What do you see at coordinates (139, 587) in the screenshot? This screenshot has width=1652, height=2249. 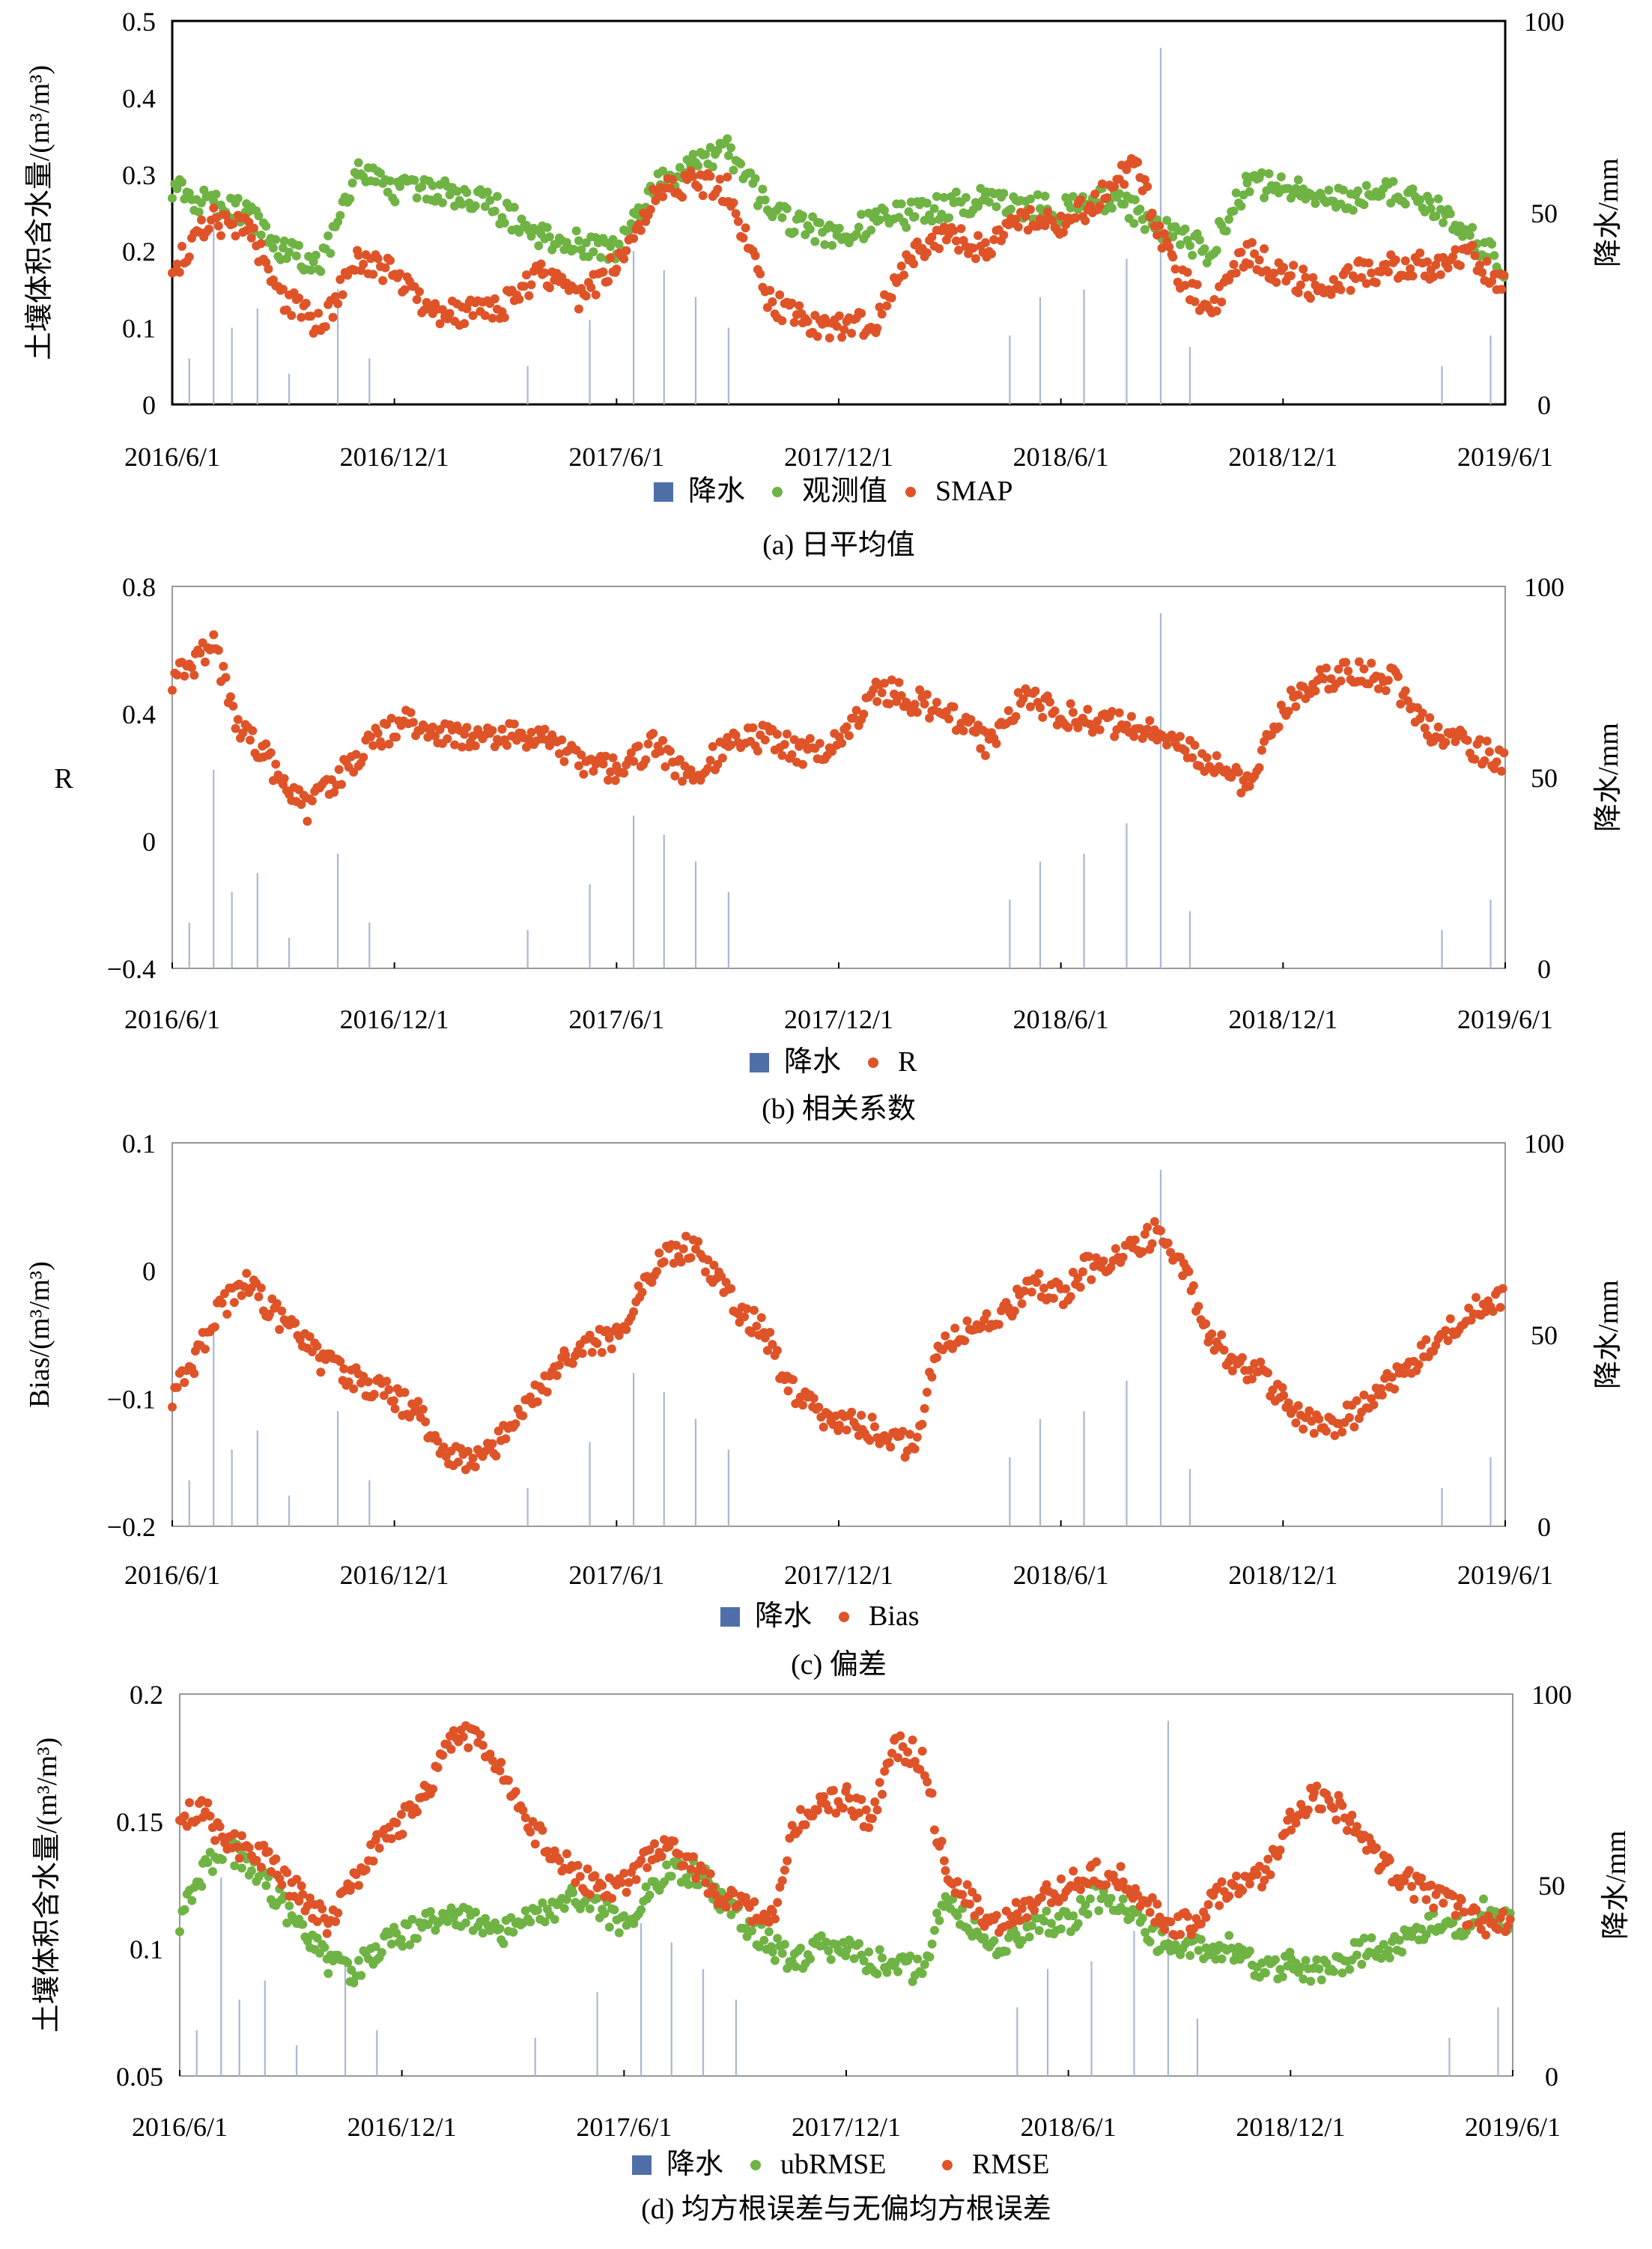 I see `y-tick-label: 0.8` at bounding box center [139, 587].